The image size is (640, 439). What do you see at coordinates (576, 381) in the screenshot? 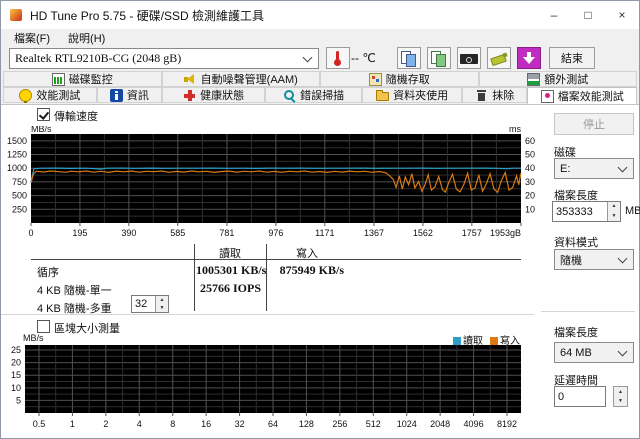
I see `delay-label: 延遲時間` at bounding box center [576, 381].